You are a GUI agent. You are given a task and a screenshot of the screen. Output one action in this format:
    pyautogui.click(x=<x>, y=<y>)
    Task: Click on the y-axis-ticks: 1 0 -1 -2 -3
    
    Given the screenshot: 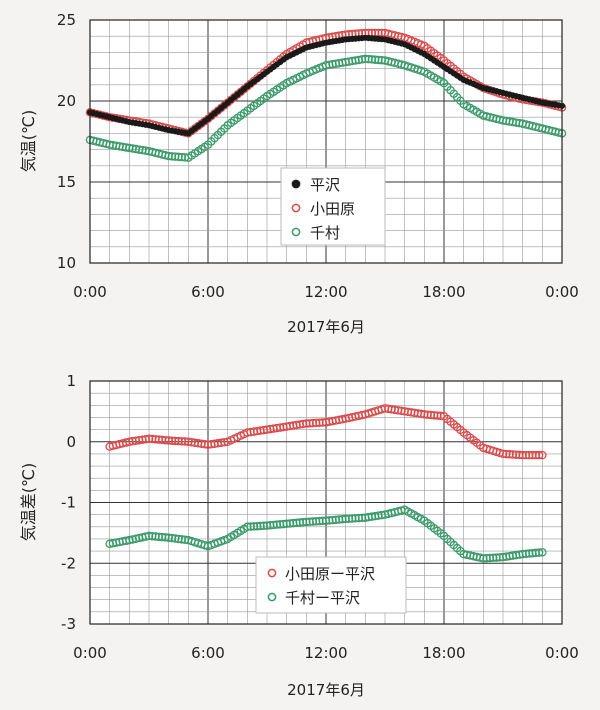 What is the action you would take?
    pyautogui.click(x=68, y=502)
    